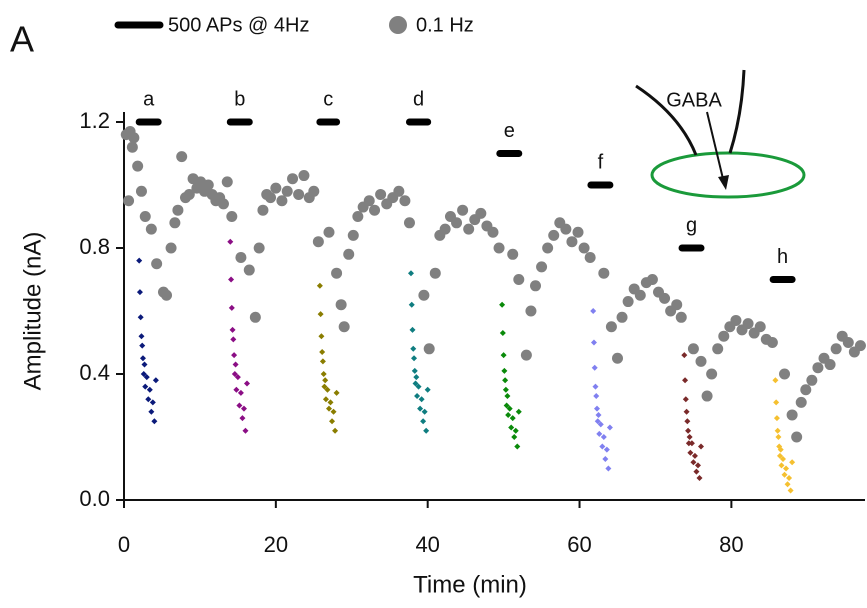  I want to click on pipette, so click(737, 111).